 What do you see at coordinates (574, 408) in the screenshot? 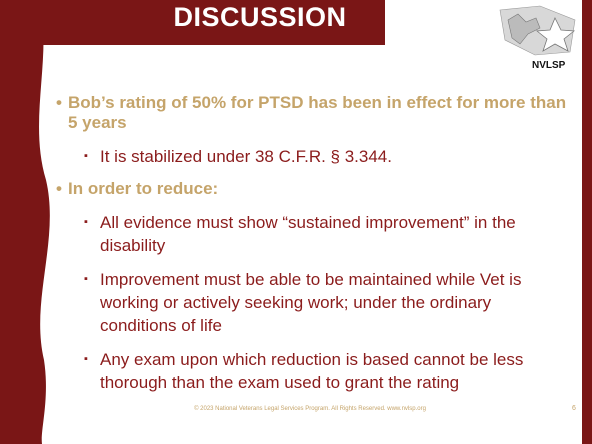
I see `page-number: 6` at bounding box center [574, 408].